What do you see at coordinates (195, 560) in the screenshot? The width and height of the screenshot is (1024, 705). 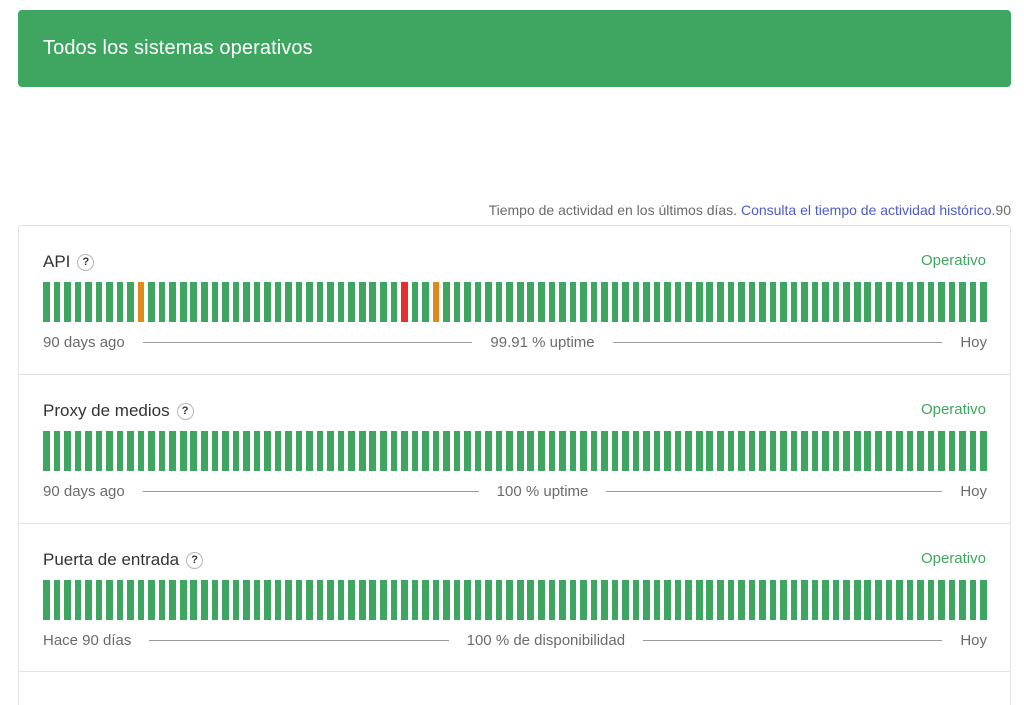 I see `help-icon: ?` at bounding box center [195, 560].